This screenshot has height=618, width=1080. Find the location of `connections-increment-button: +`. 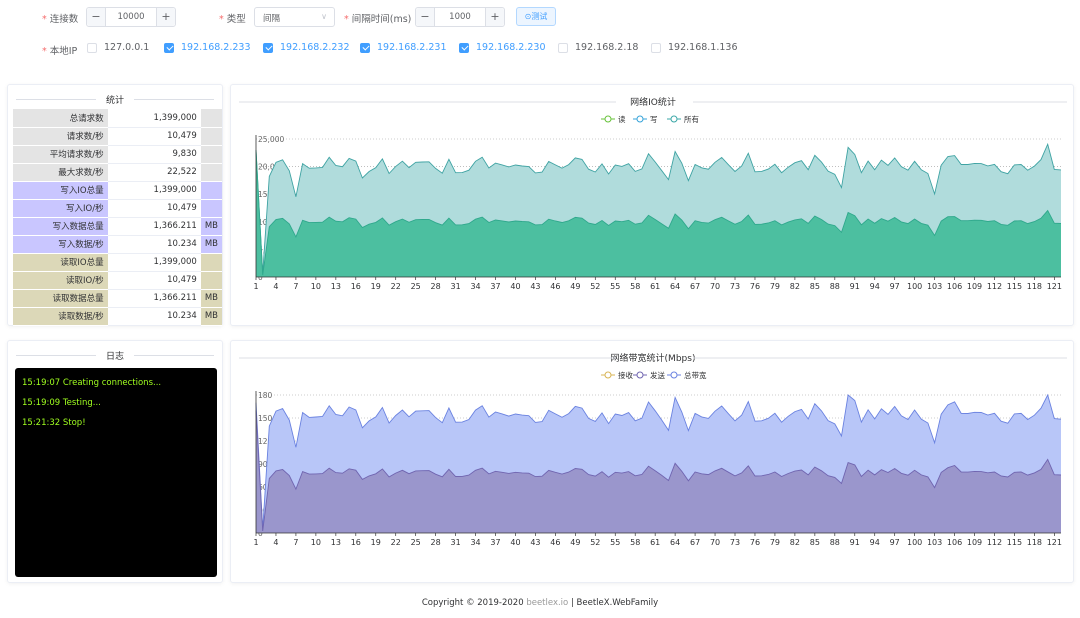

connections-increment-button: + is located at coordinates (165, 17).